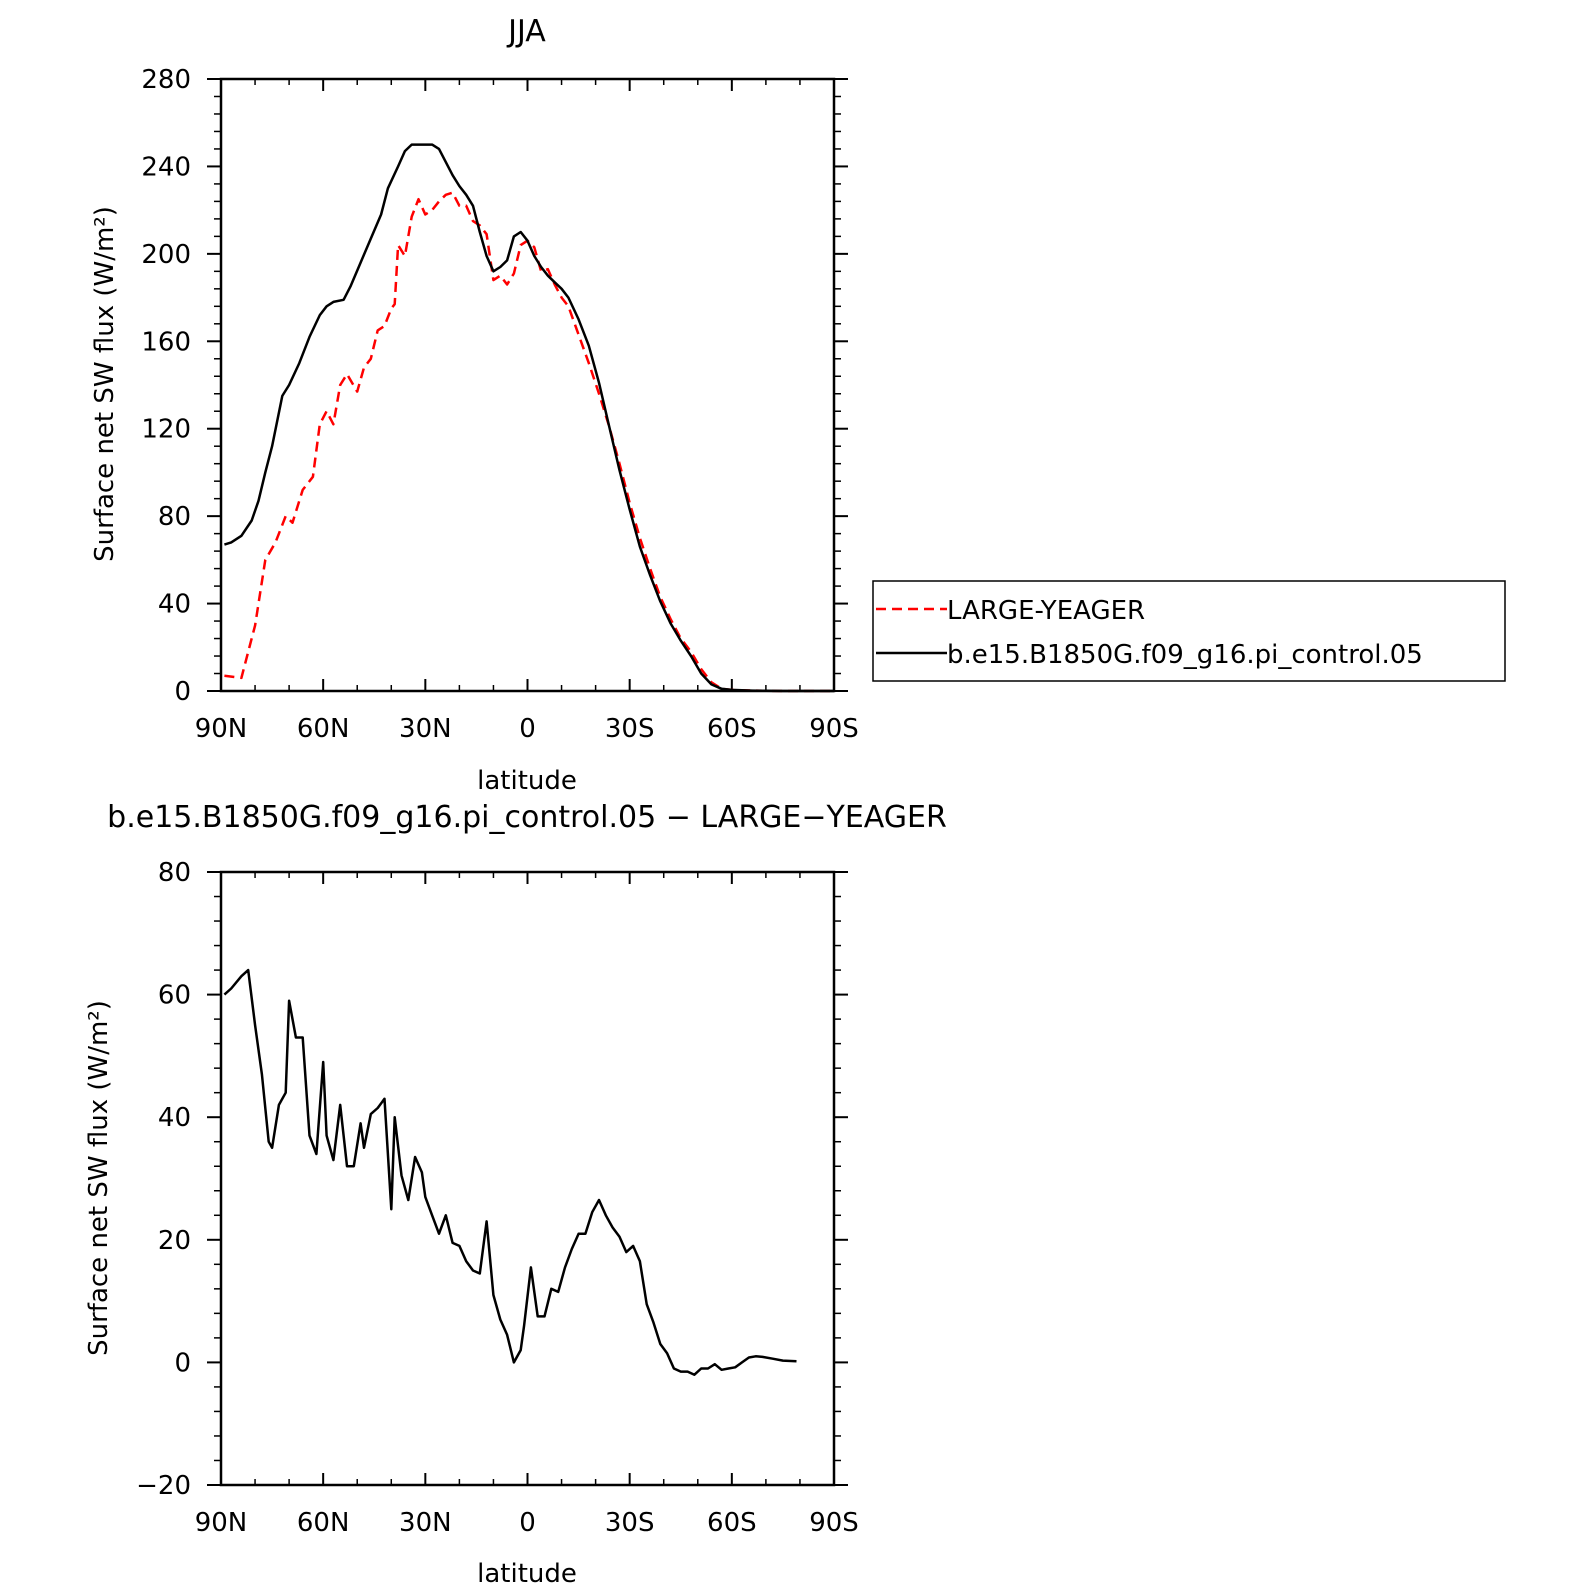  I want to click on top-y-tick-label: 240, so click(166, 167).